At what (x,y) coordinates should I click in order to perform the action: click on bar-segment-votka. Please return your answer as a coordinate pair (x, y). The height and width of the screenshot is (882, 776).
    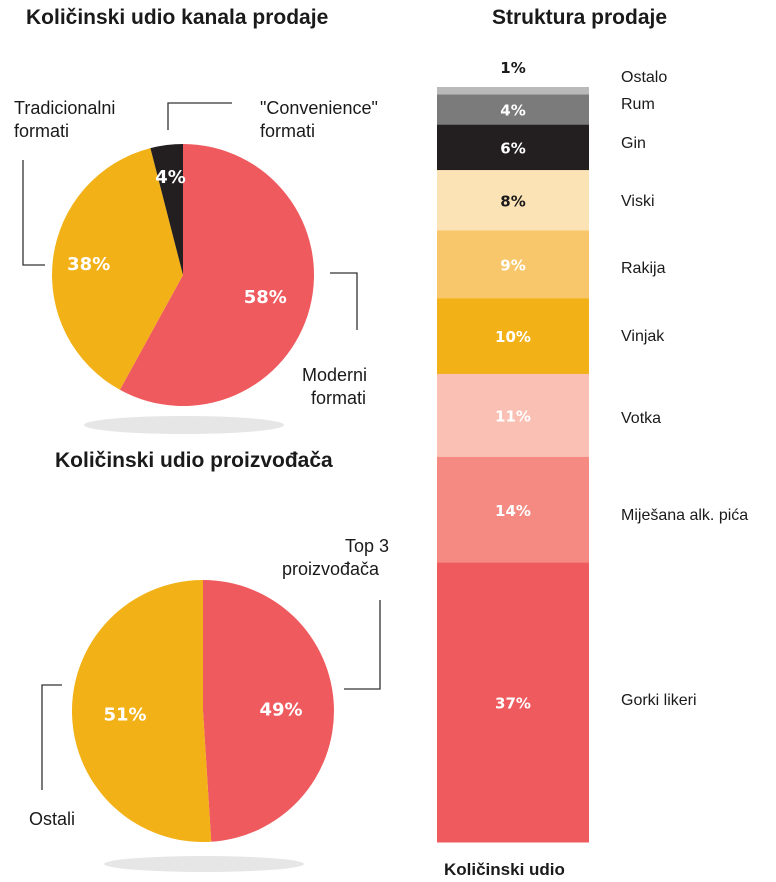
    Looking at the image, I should click on (513, 415).